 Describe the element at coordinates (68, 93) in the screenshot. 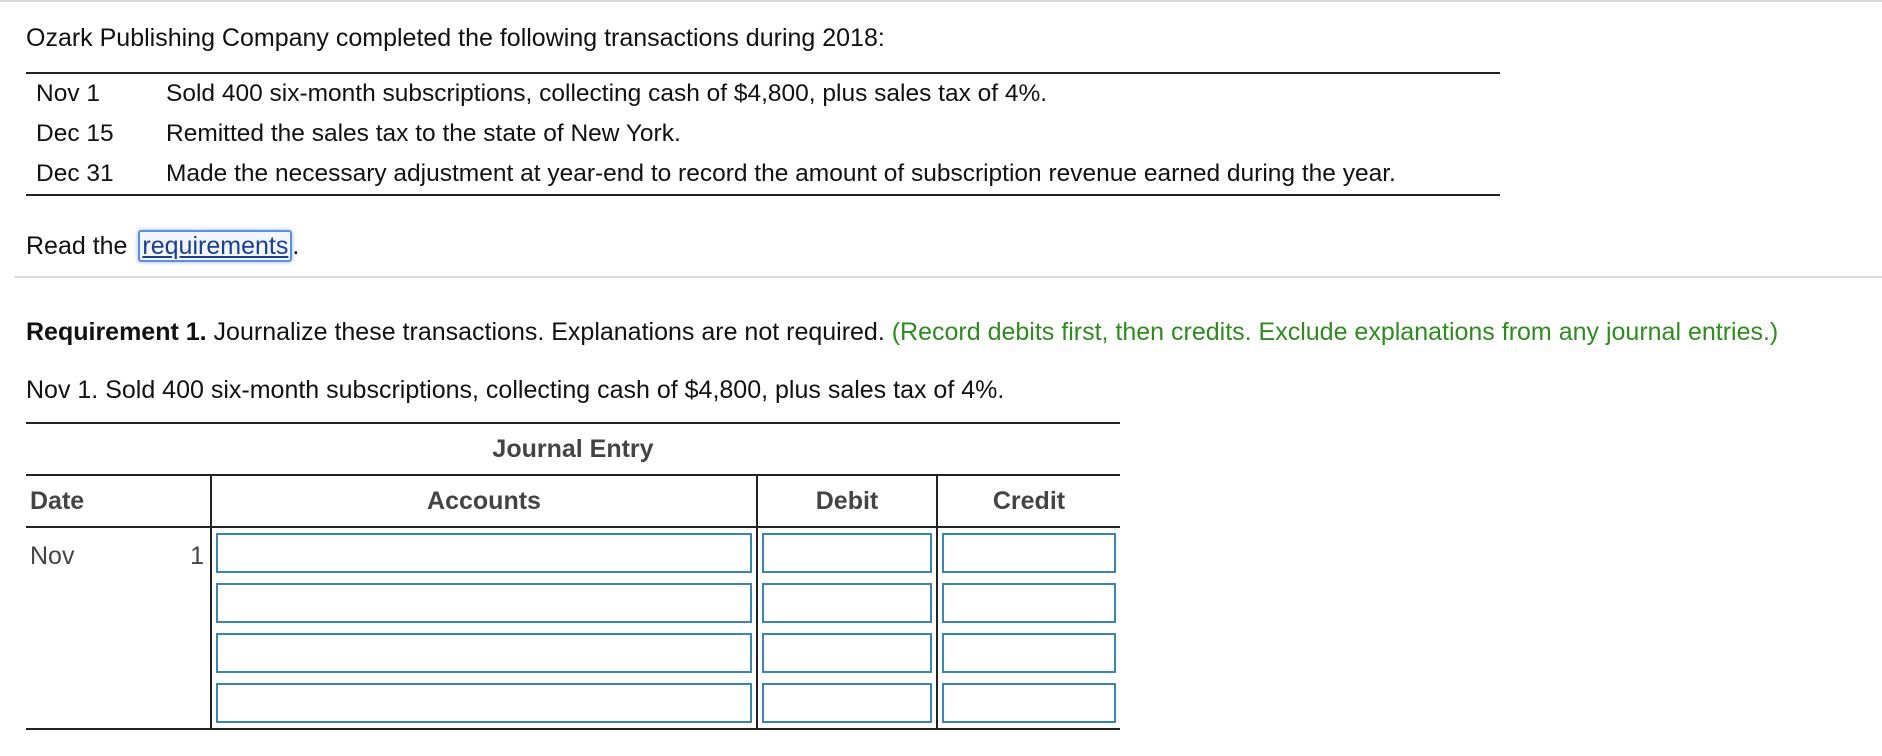

I see `transaction-date: Nov 1` at that location.